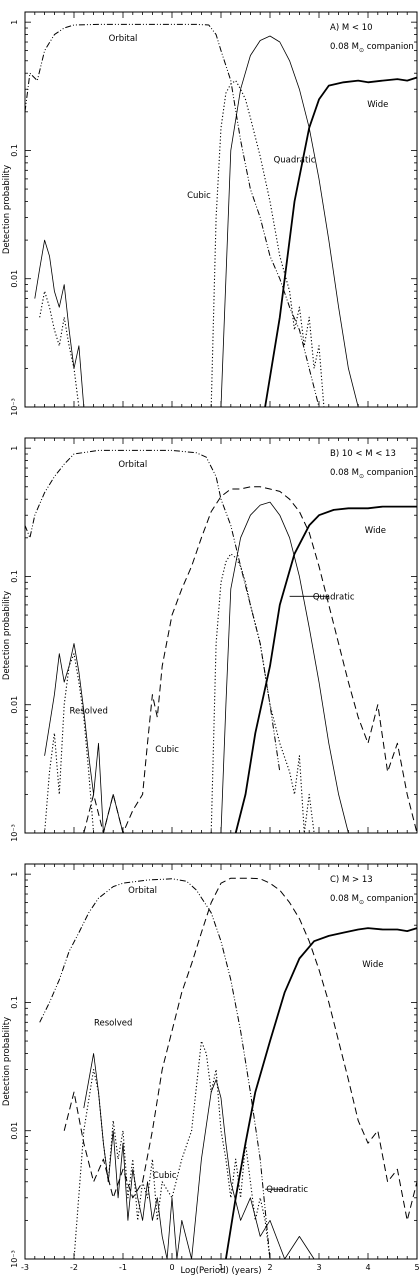 Image resolution: width=419 pixels, height=1279 pixels. Describe the element at coordinates (123, 1267) in the screenshot. I see `x-tick-label: -1` at that location.